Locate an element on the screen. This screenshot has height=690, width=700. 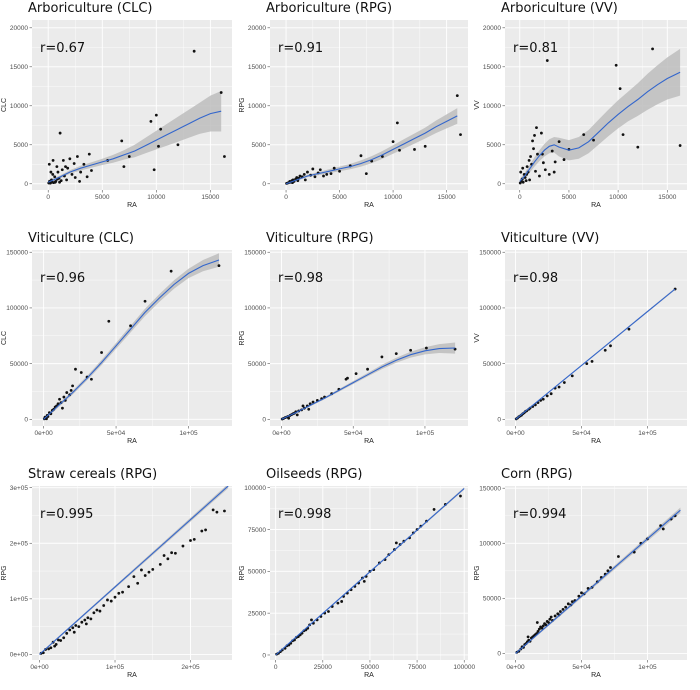
y-axis-label: CLC is located at coordinates (4, 338).